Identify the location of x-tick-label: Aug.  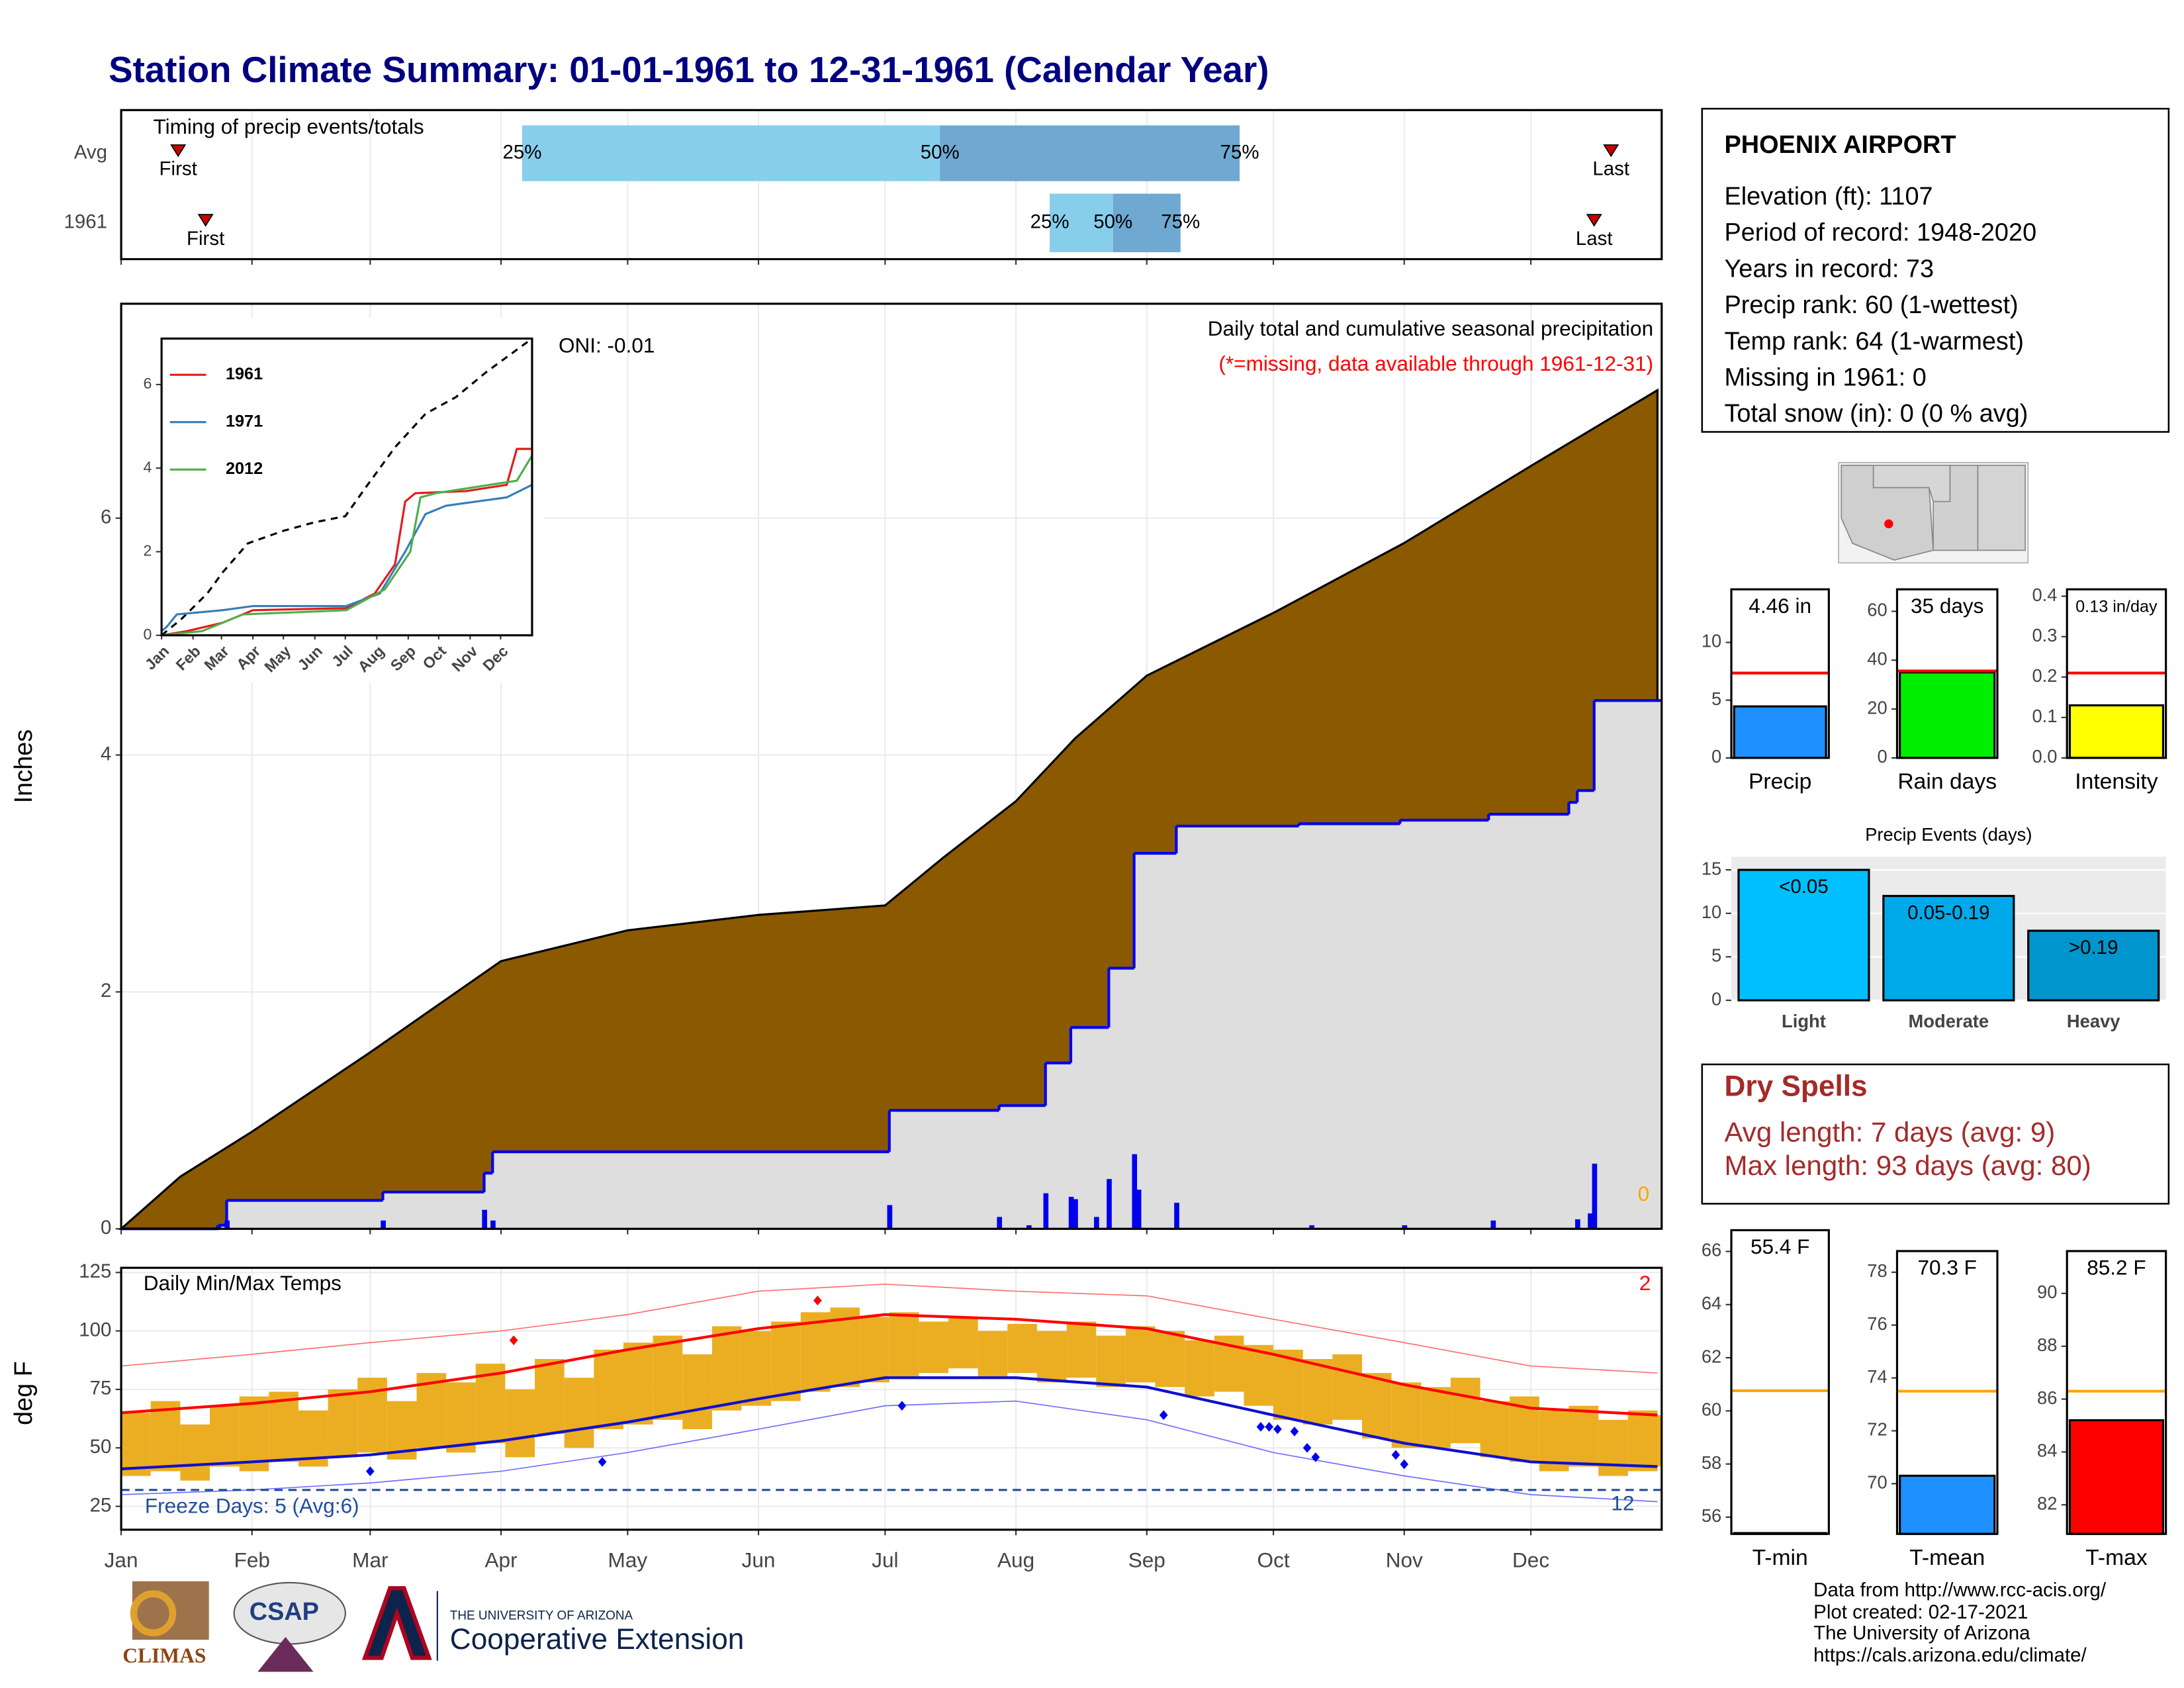
(1015, 1560).